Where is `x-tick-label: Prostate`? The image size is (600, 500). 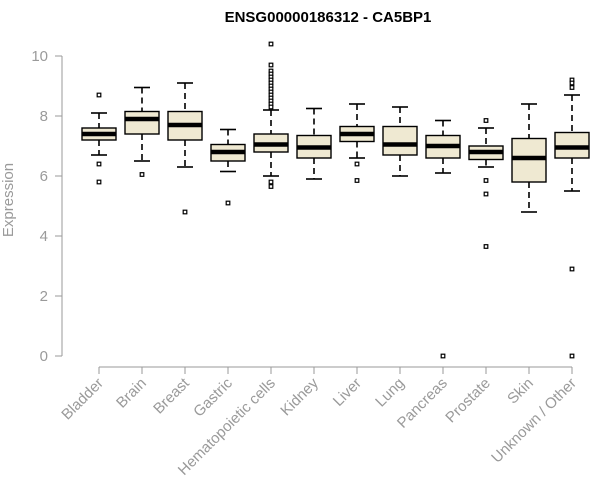
x-tick-label: Prostate is located at coordinates (468, 401).